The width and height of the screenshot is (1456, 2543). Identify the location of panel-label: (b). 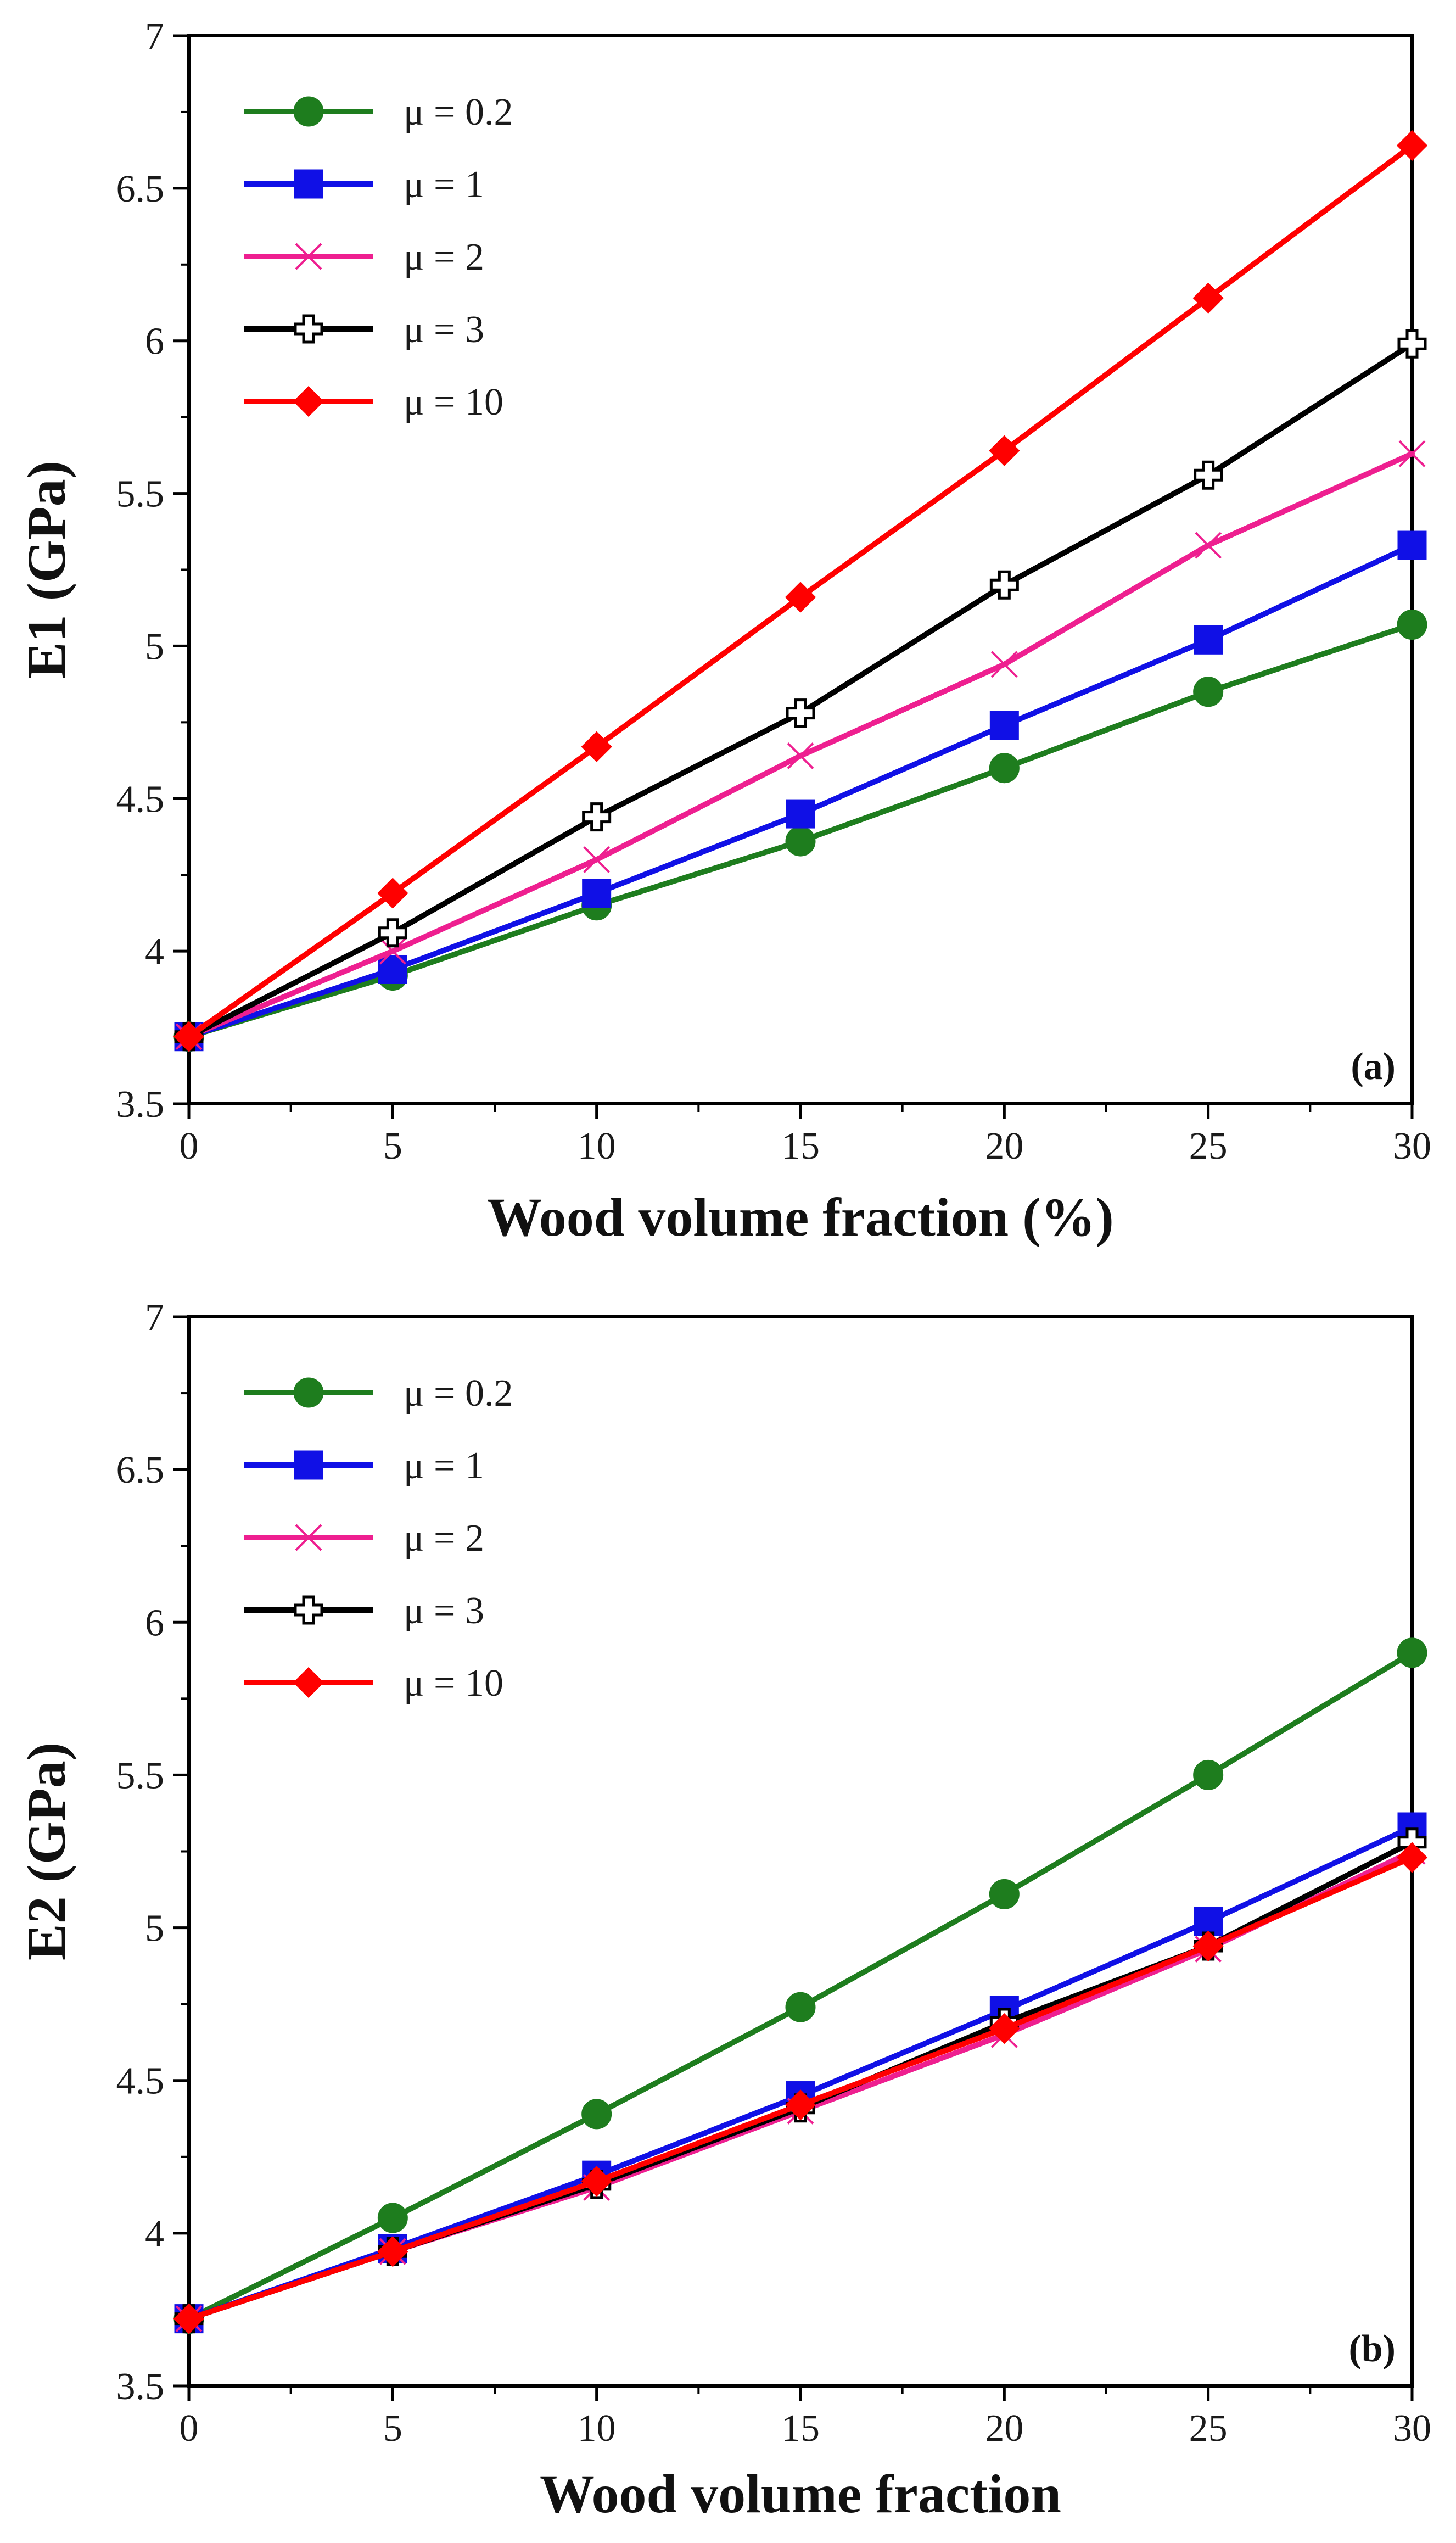
(1372, 2349).